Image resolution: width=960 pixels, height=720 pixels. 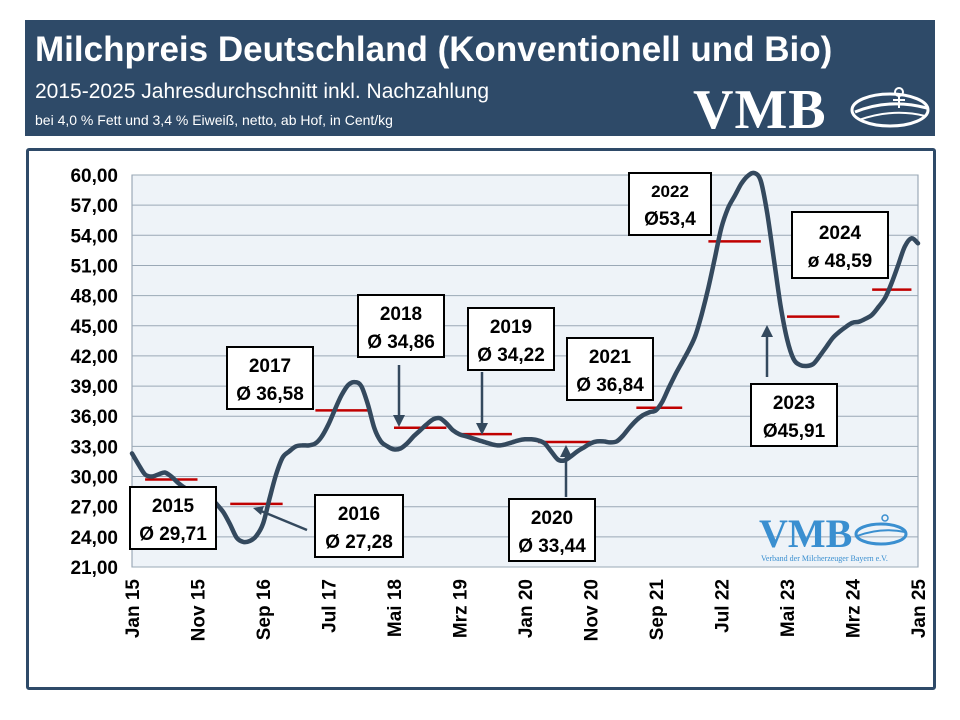 I want to click on annotation-2018-year: 2018, so click(x=401, y=314).